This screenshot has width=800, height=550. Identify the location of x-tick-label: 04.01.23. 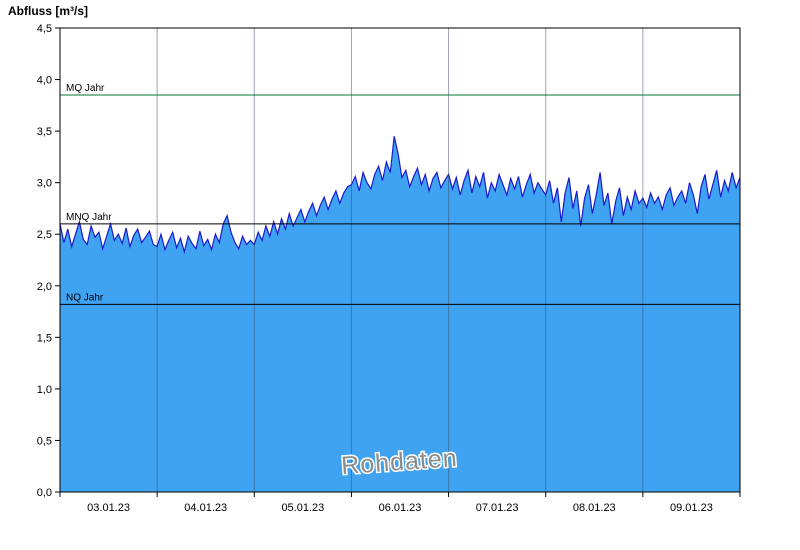
(205, 508).